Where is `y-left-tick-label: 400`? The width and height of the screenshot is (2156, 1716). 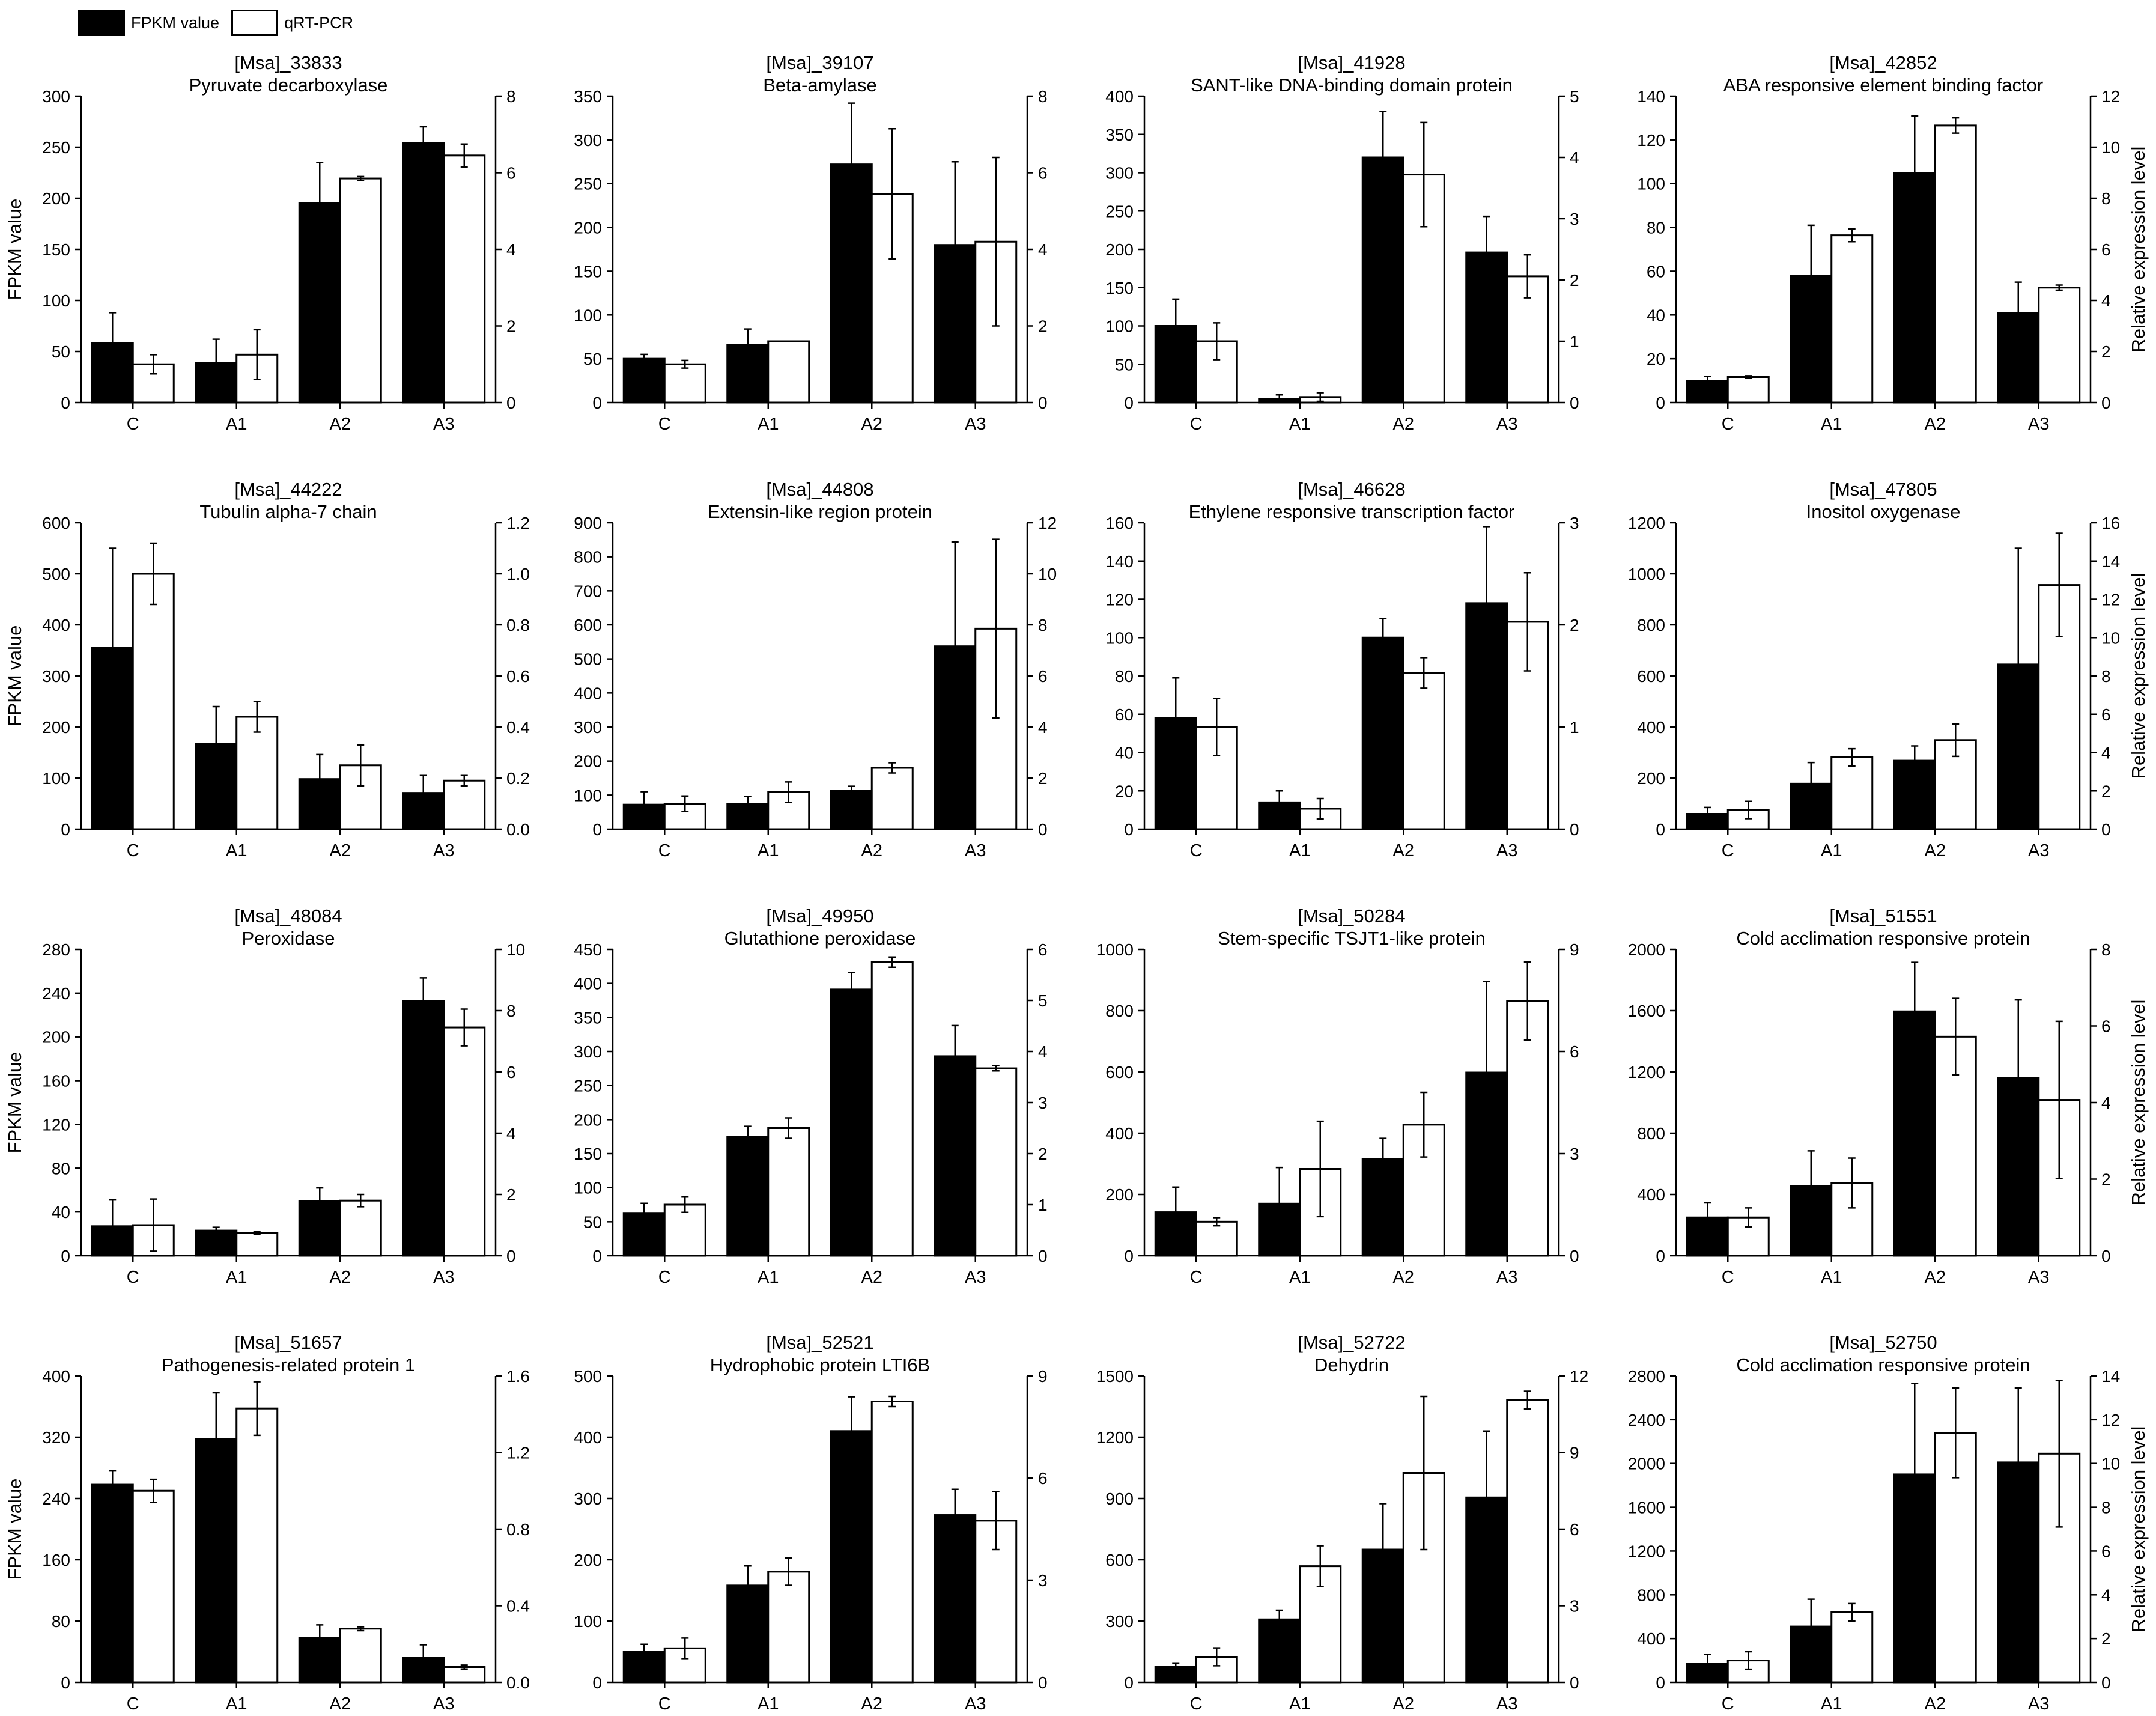
y-left-tick-label: 400 is located at coordinates (1651, 1638).